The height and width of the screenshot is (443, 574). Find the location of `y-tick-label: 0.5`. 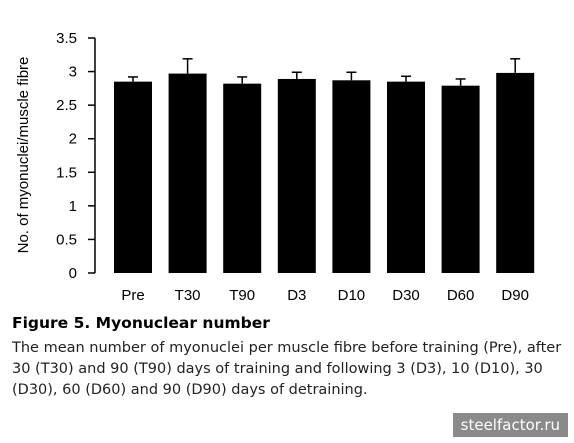

y-tick-label: 0.5 is located at coordinates (66, 239).